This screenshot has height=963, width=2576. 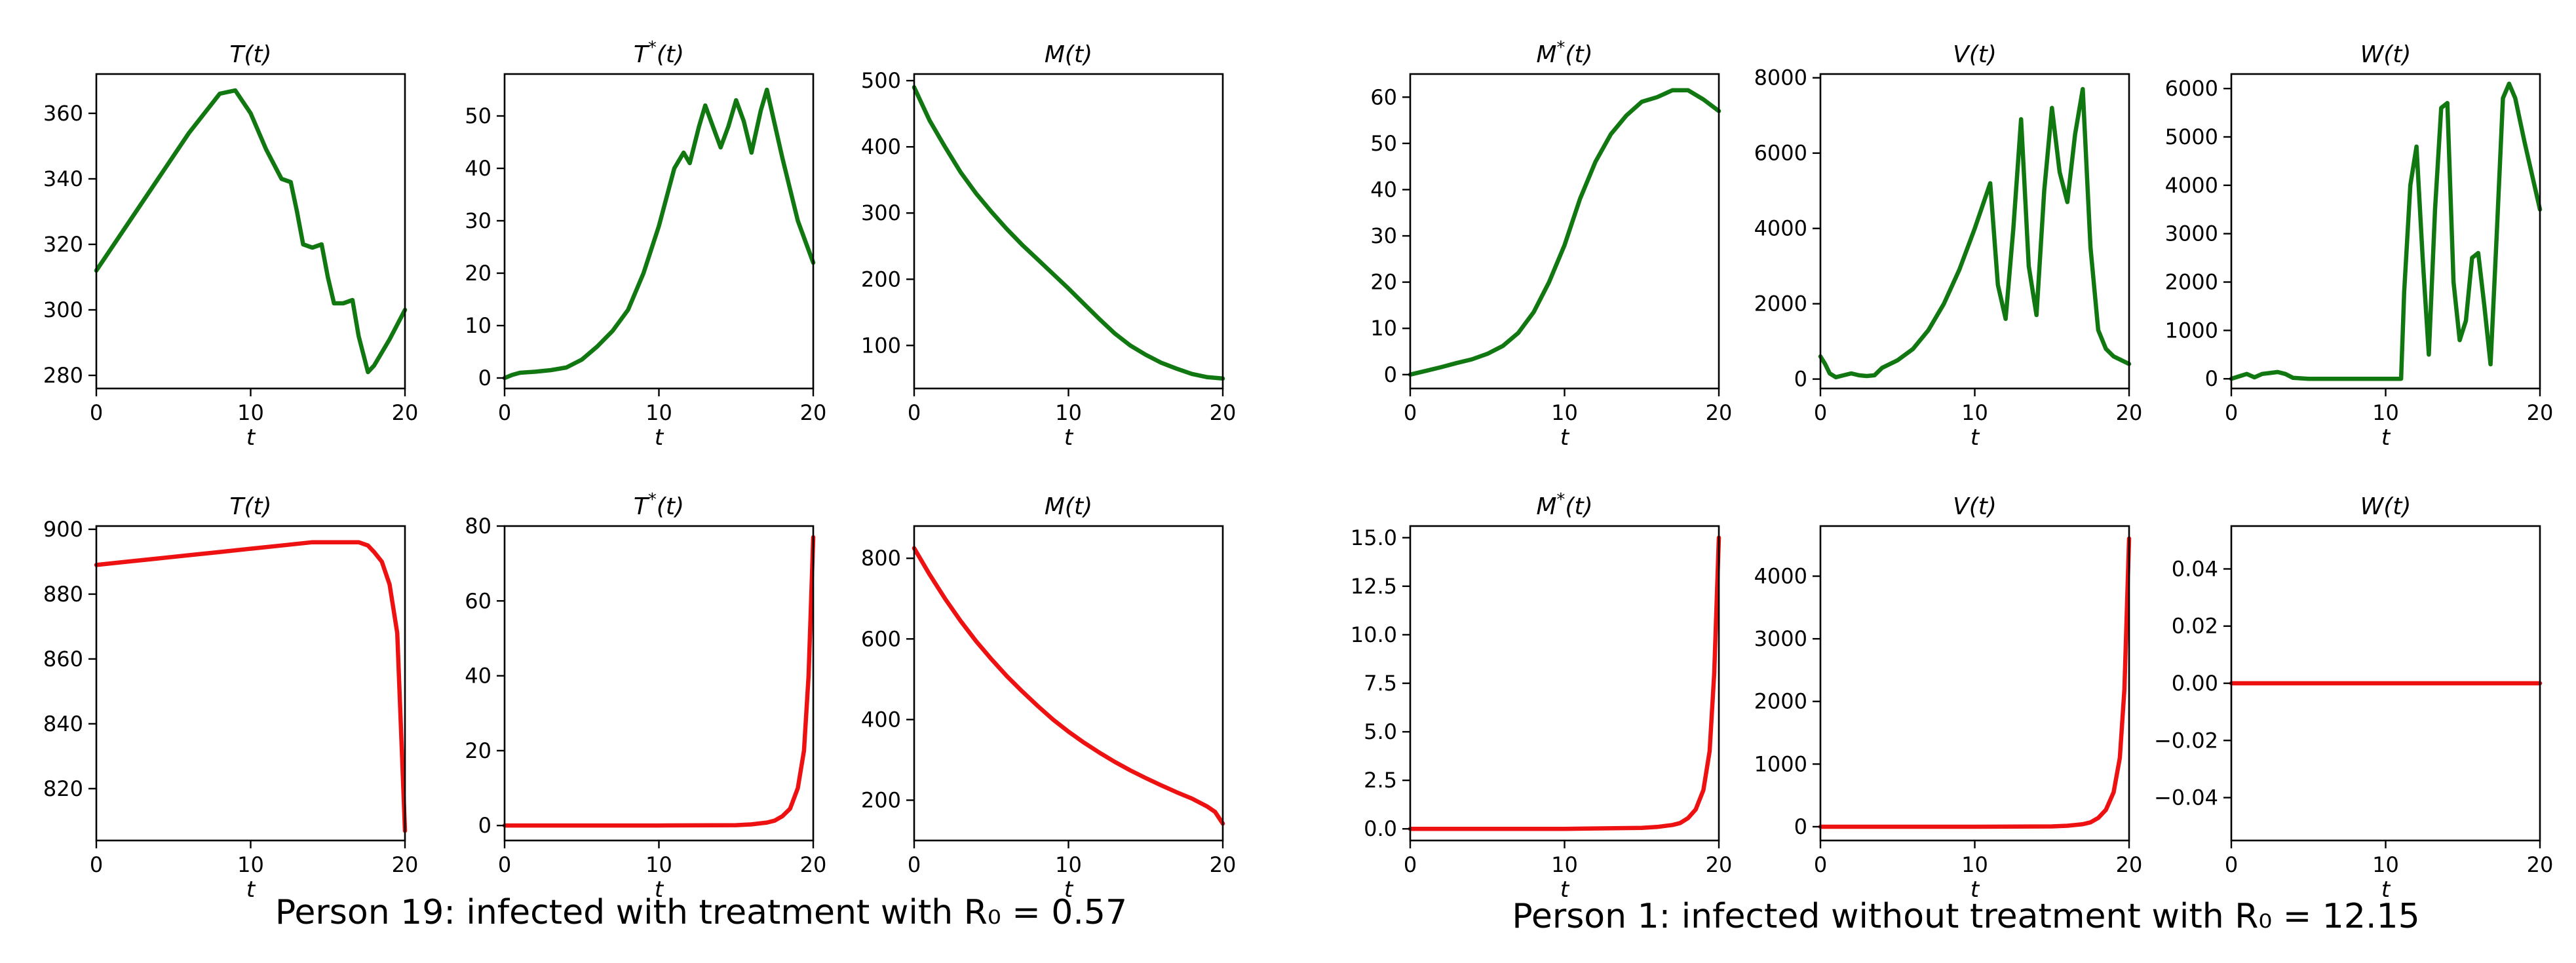 I want to click on y-tick-label: 820, so click(x=63, y=788).